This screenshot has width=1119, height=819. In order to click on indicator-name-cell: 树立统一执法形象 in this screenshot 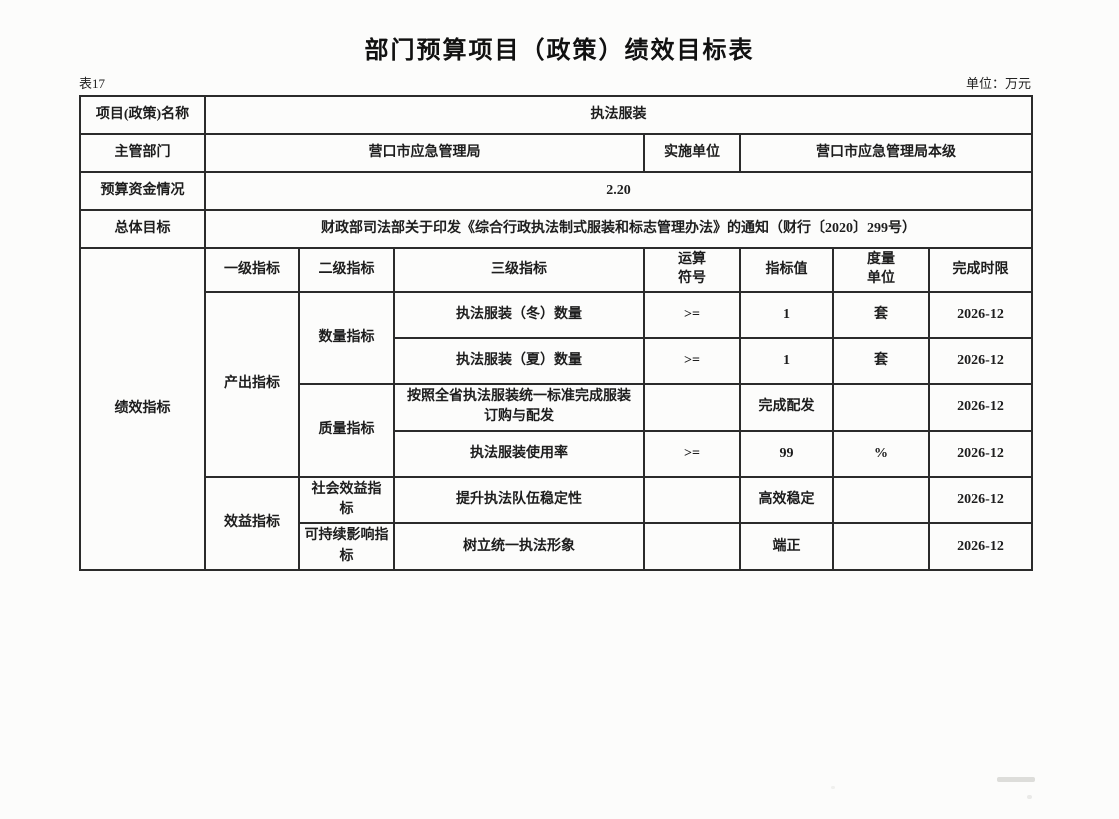, I will do `click(519, 546)`.